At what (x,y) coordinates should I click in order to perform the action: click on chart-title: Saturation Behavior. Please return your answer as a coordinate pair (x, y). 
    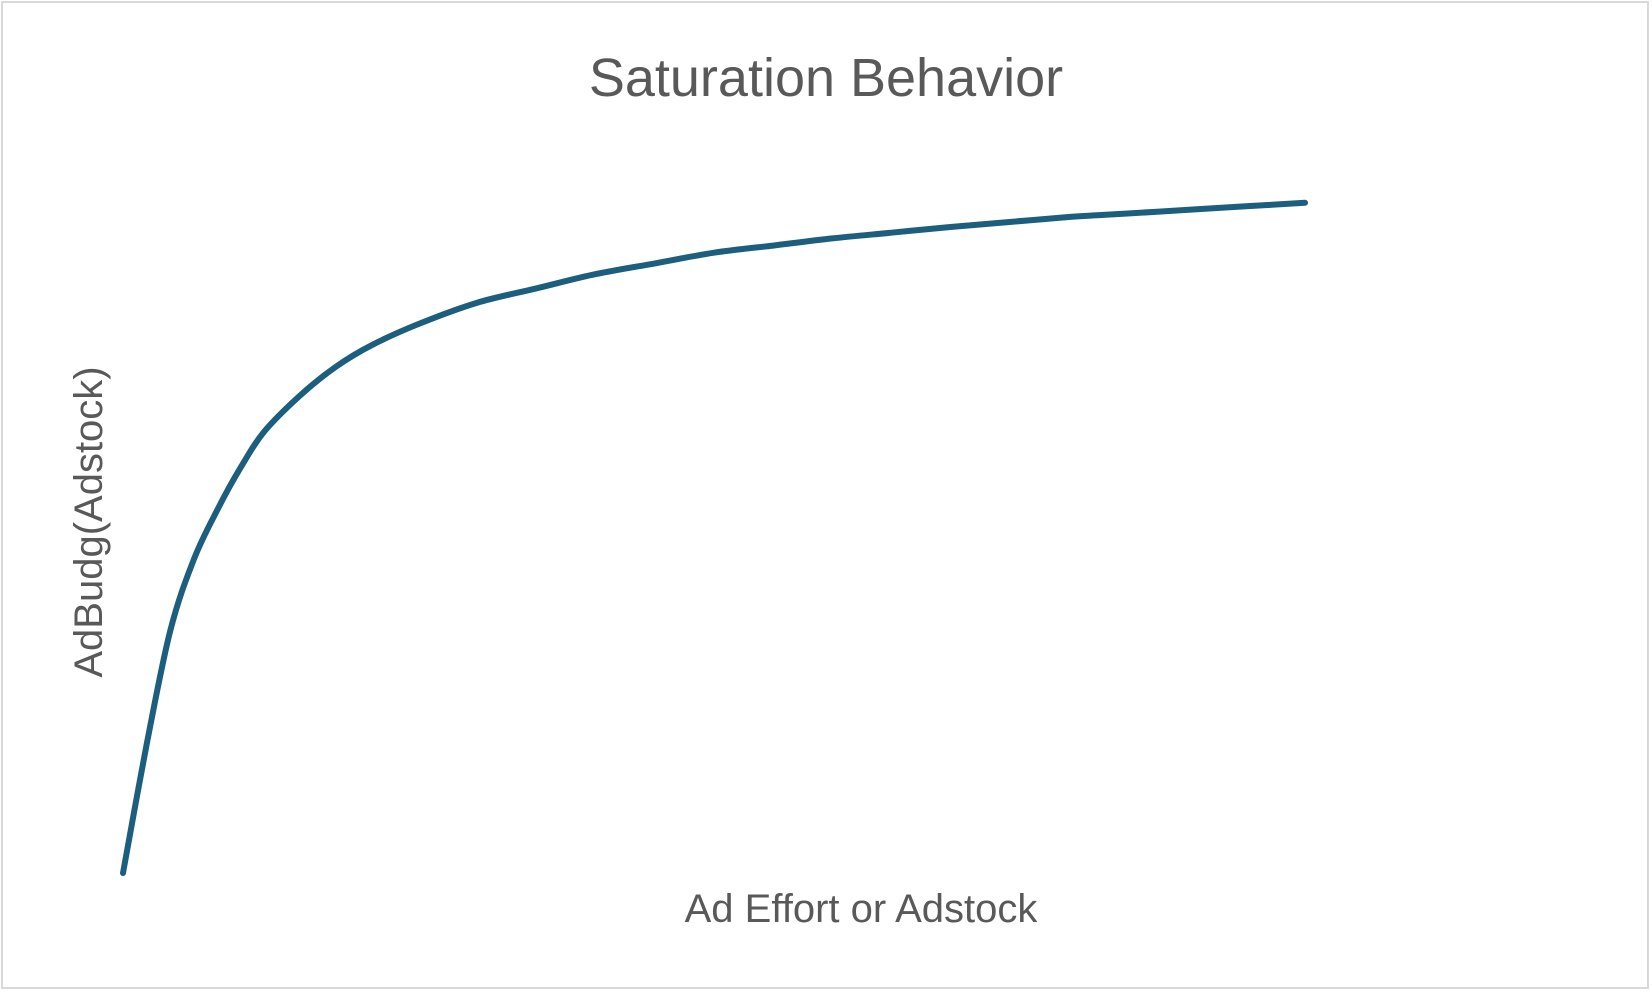
    Looking at the image, I should click on (826, 78).